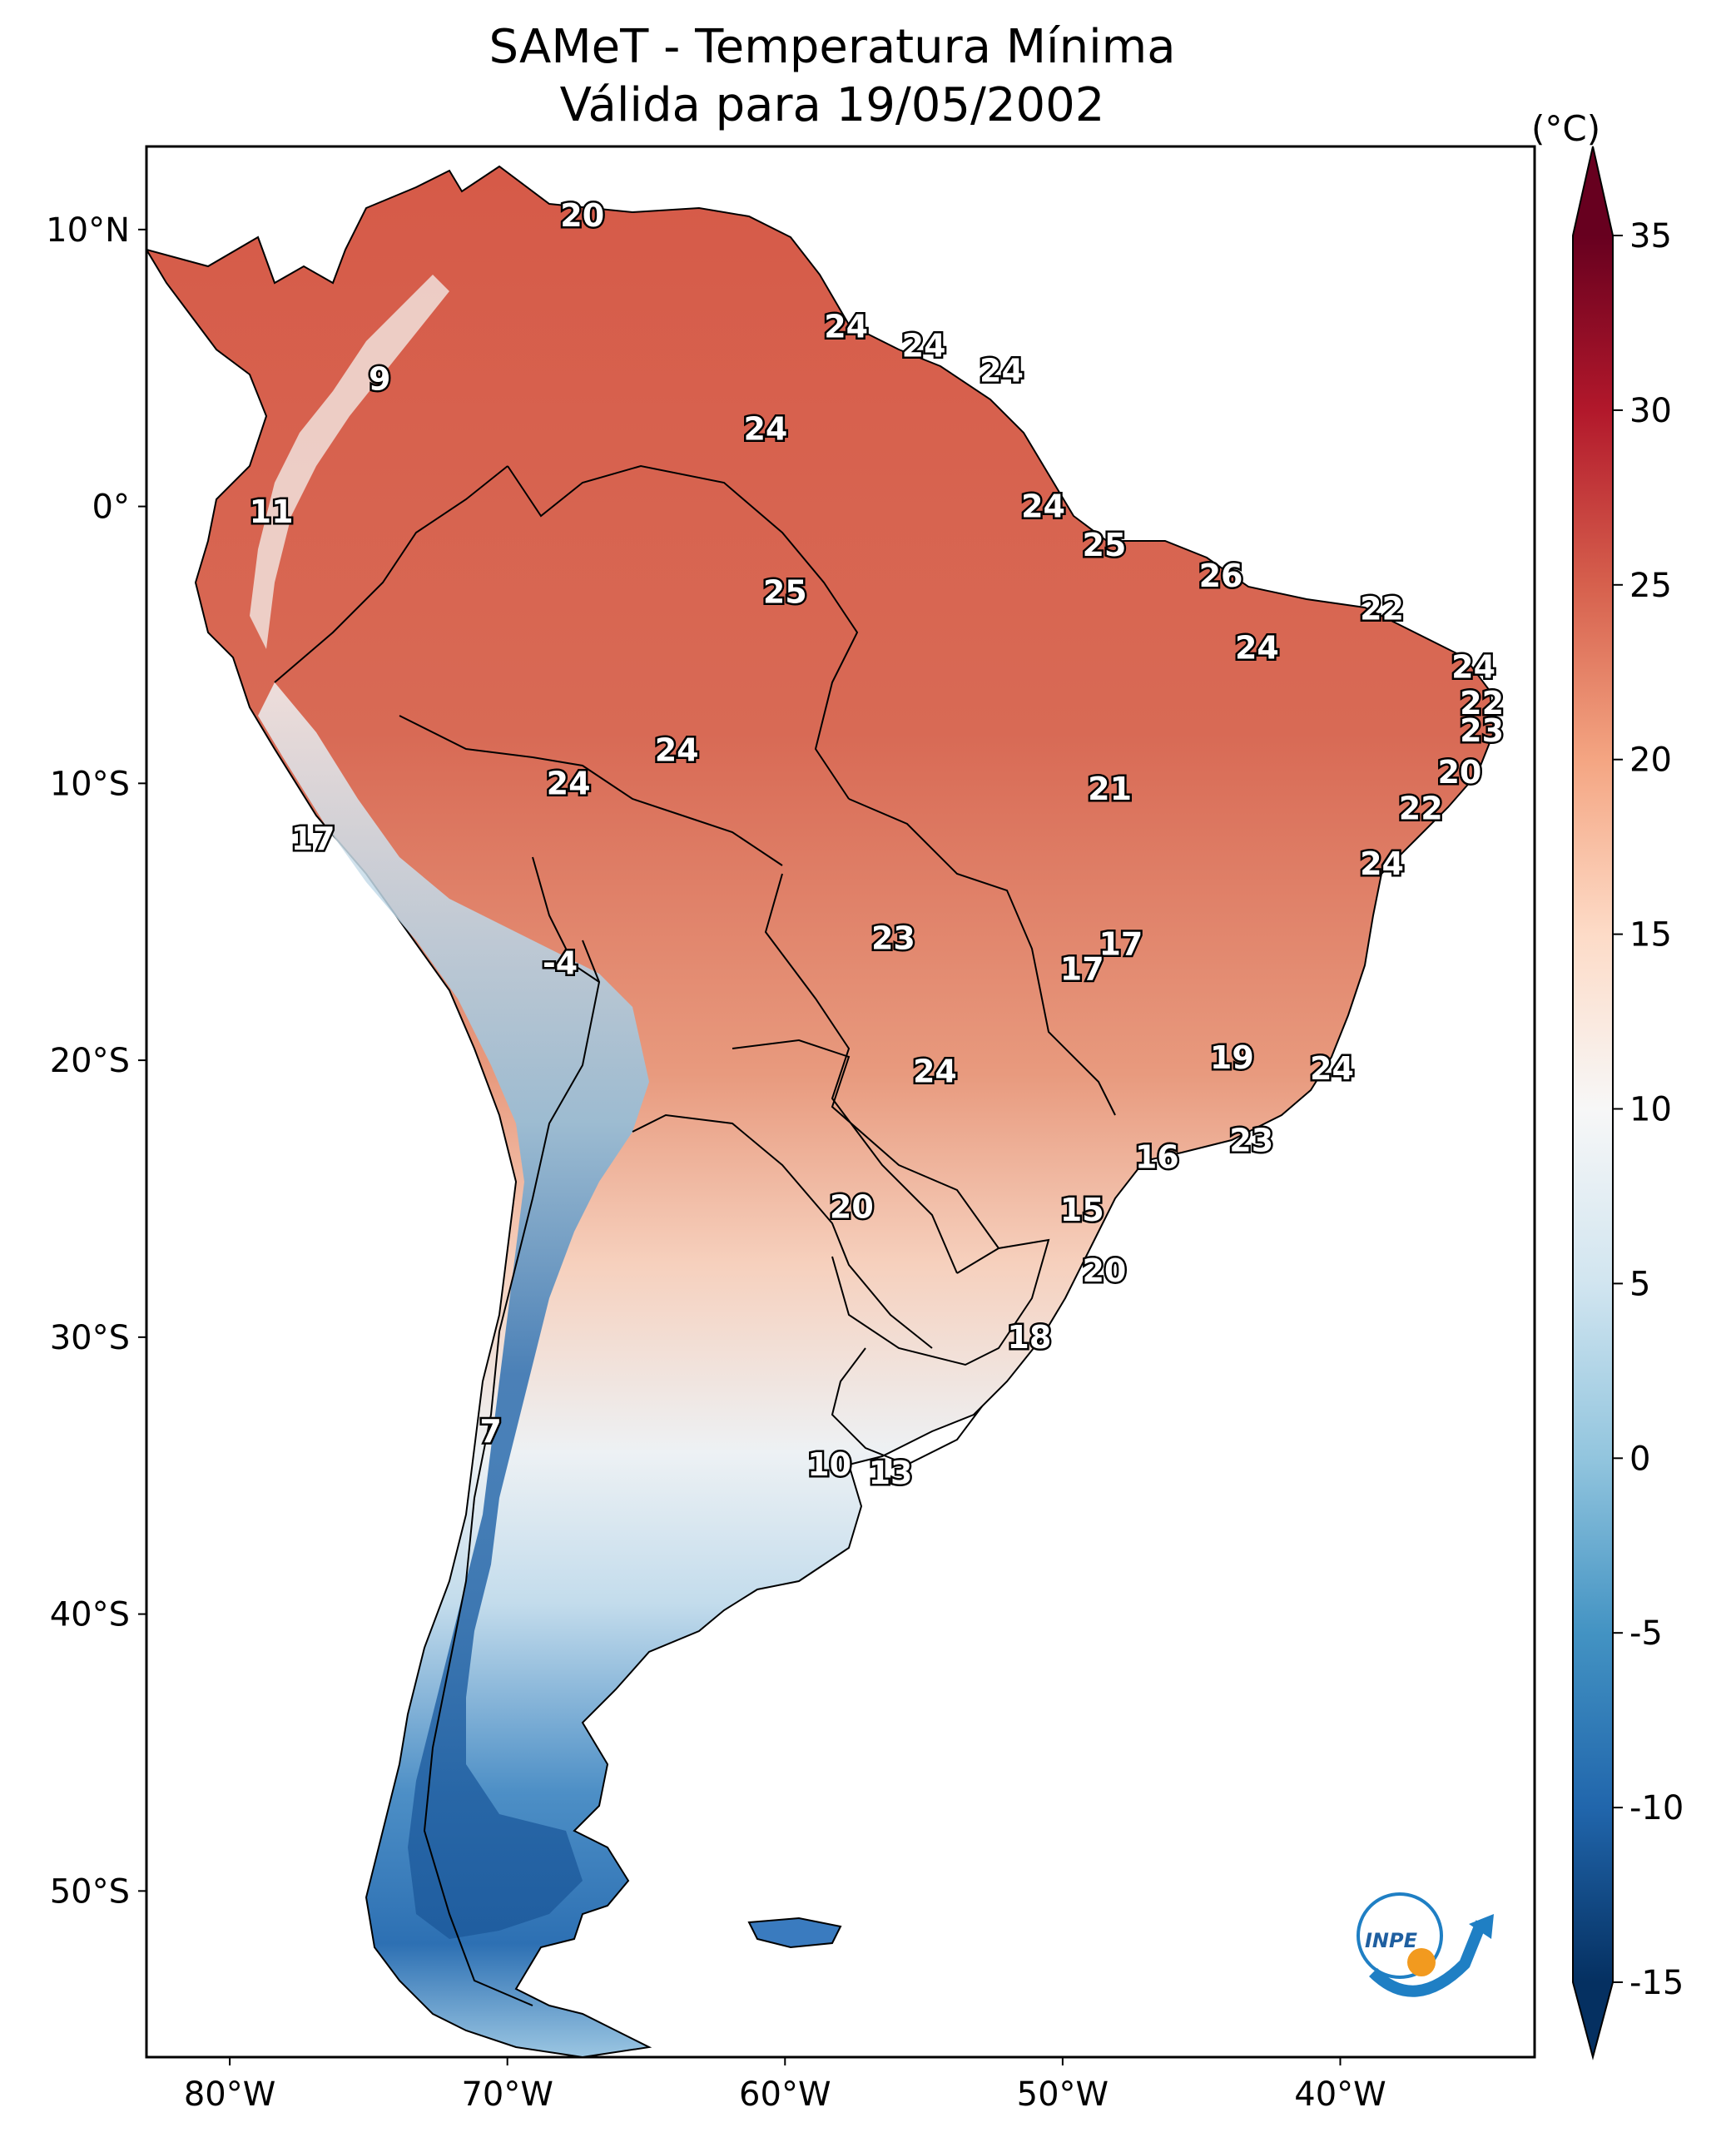 Image resolution: width=1736 pixels, height=2152 pixels. What do you see at coordinates (1639, 1459) in the screenshot?
I see `colorbar-tick-label: 0` at bounding box center [1639, 1459].